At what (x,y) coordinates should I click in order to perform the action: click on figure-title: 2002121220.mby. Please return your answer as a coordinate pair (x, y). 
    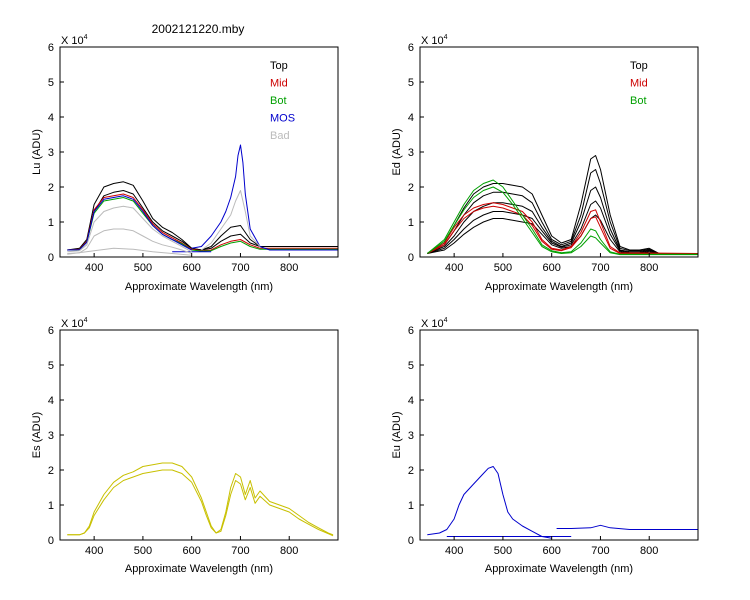
    Looking at the image, I should click on (198, 29).